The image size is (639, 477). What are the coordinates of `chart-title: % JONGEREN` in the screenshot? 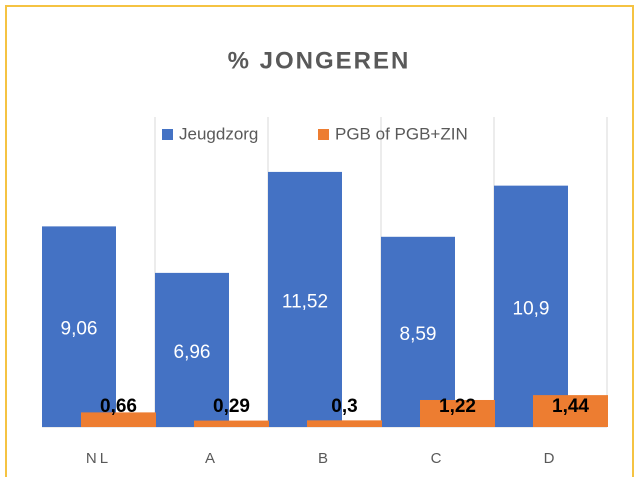 It's located at (319, 60).